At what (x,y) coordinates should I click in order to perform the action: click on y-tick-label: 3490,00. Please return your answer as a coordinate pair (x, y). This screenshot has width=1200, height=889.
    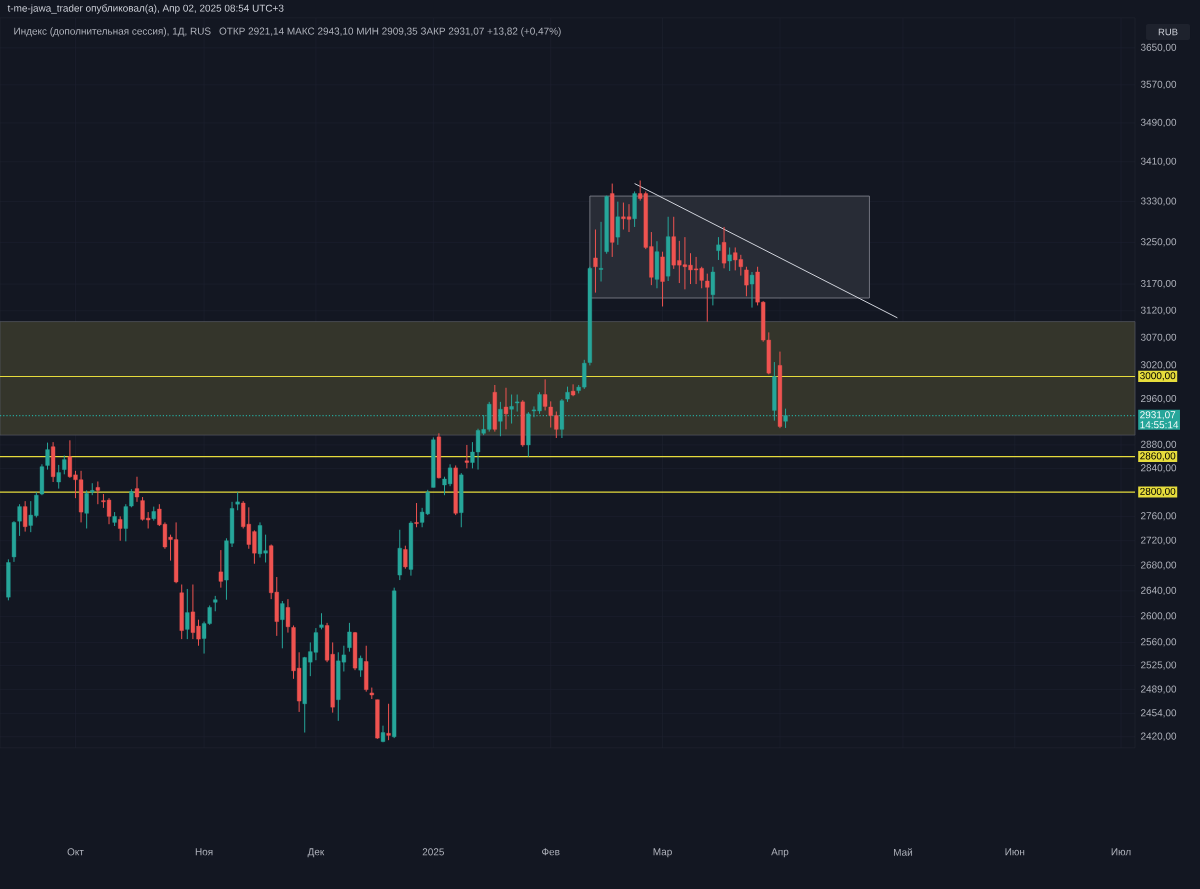
    Looking at the image, I should click on (1158, 123).